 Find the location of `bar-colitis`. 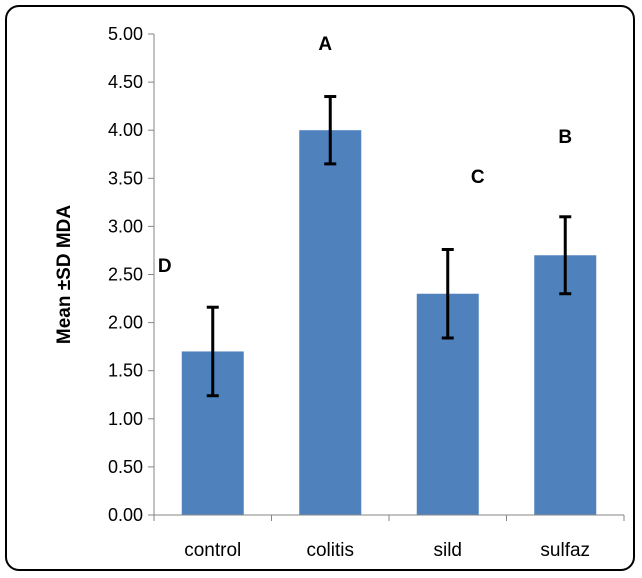

bar-colitis is located at coordinates (330, 322).